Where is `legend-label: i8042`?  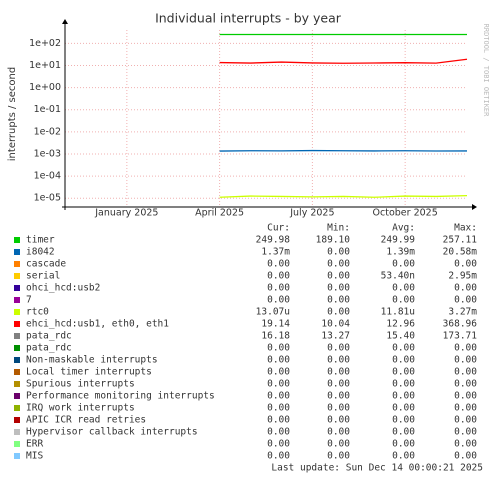 legend-label: i8042 is located at coordinates (40, 252).